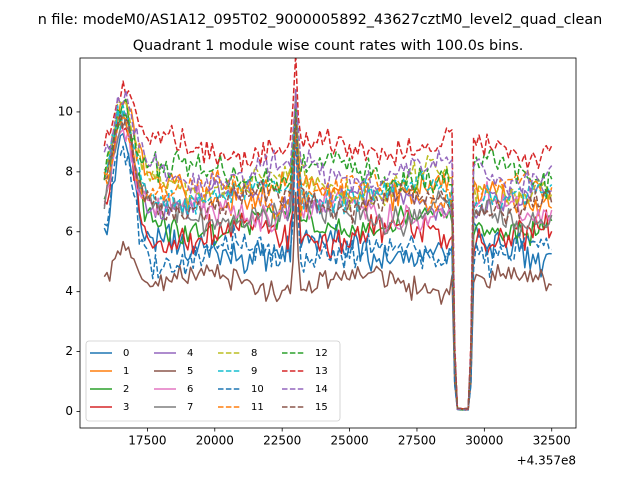  What do you see at coordinates (126, 371) in the screenshot?
I see `legend-label: 1` at bounding box center [126, 371].